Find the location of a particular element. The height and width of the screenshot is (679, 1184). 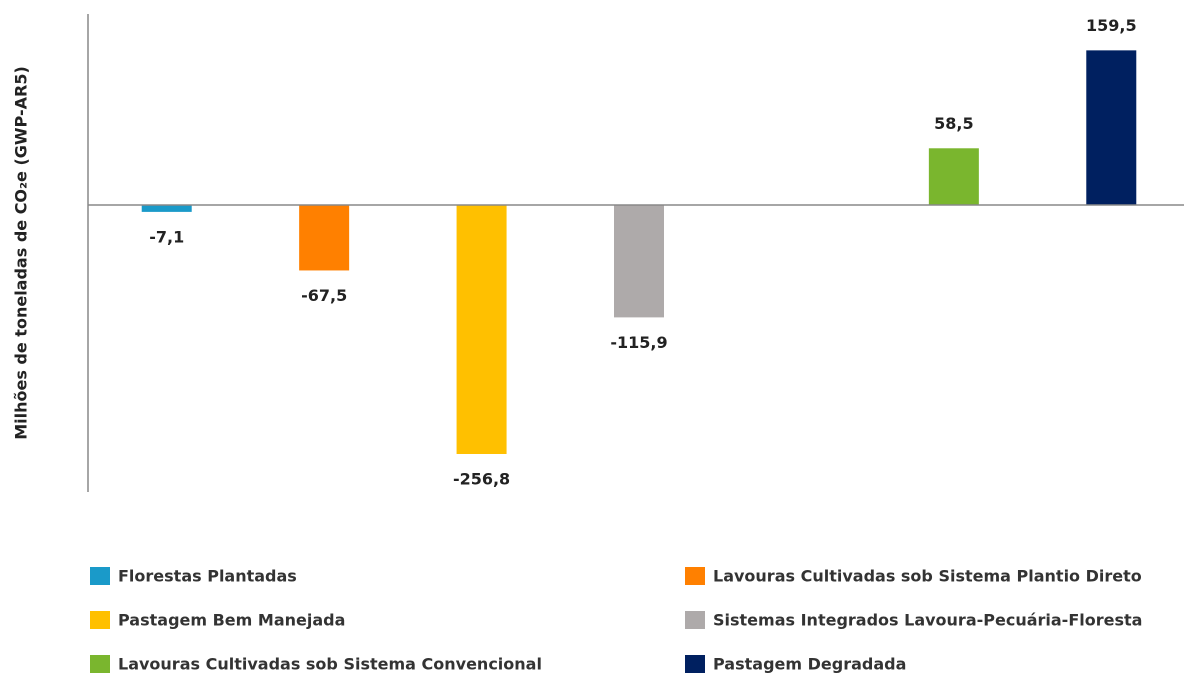

legend-label: Pastagem Degradada is located at coordinates (809, 664).